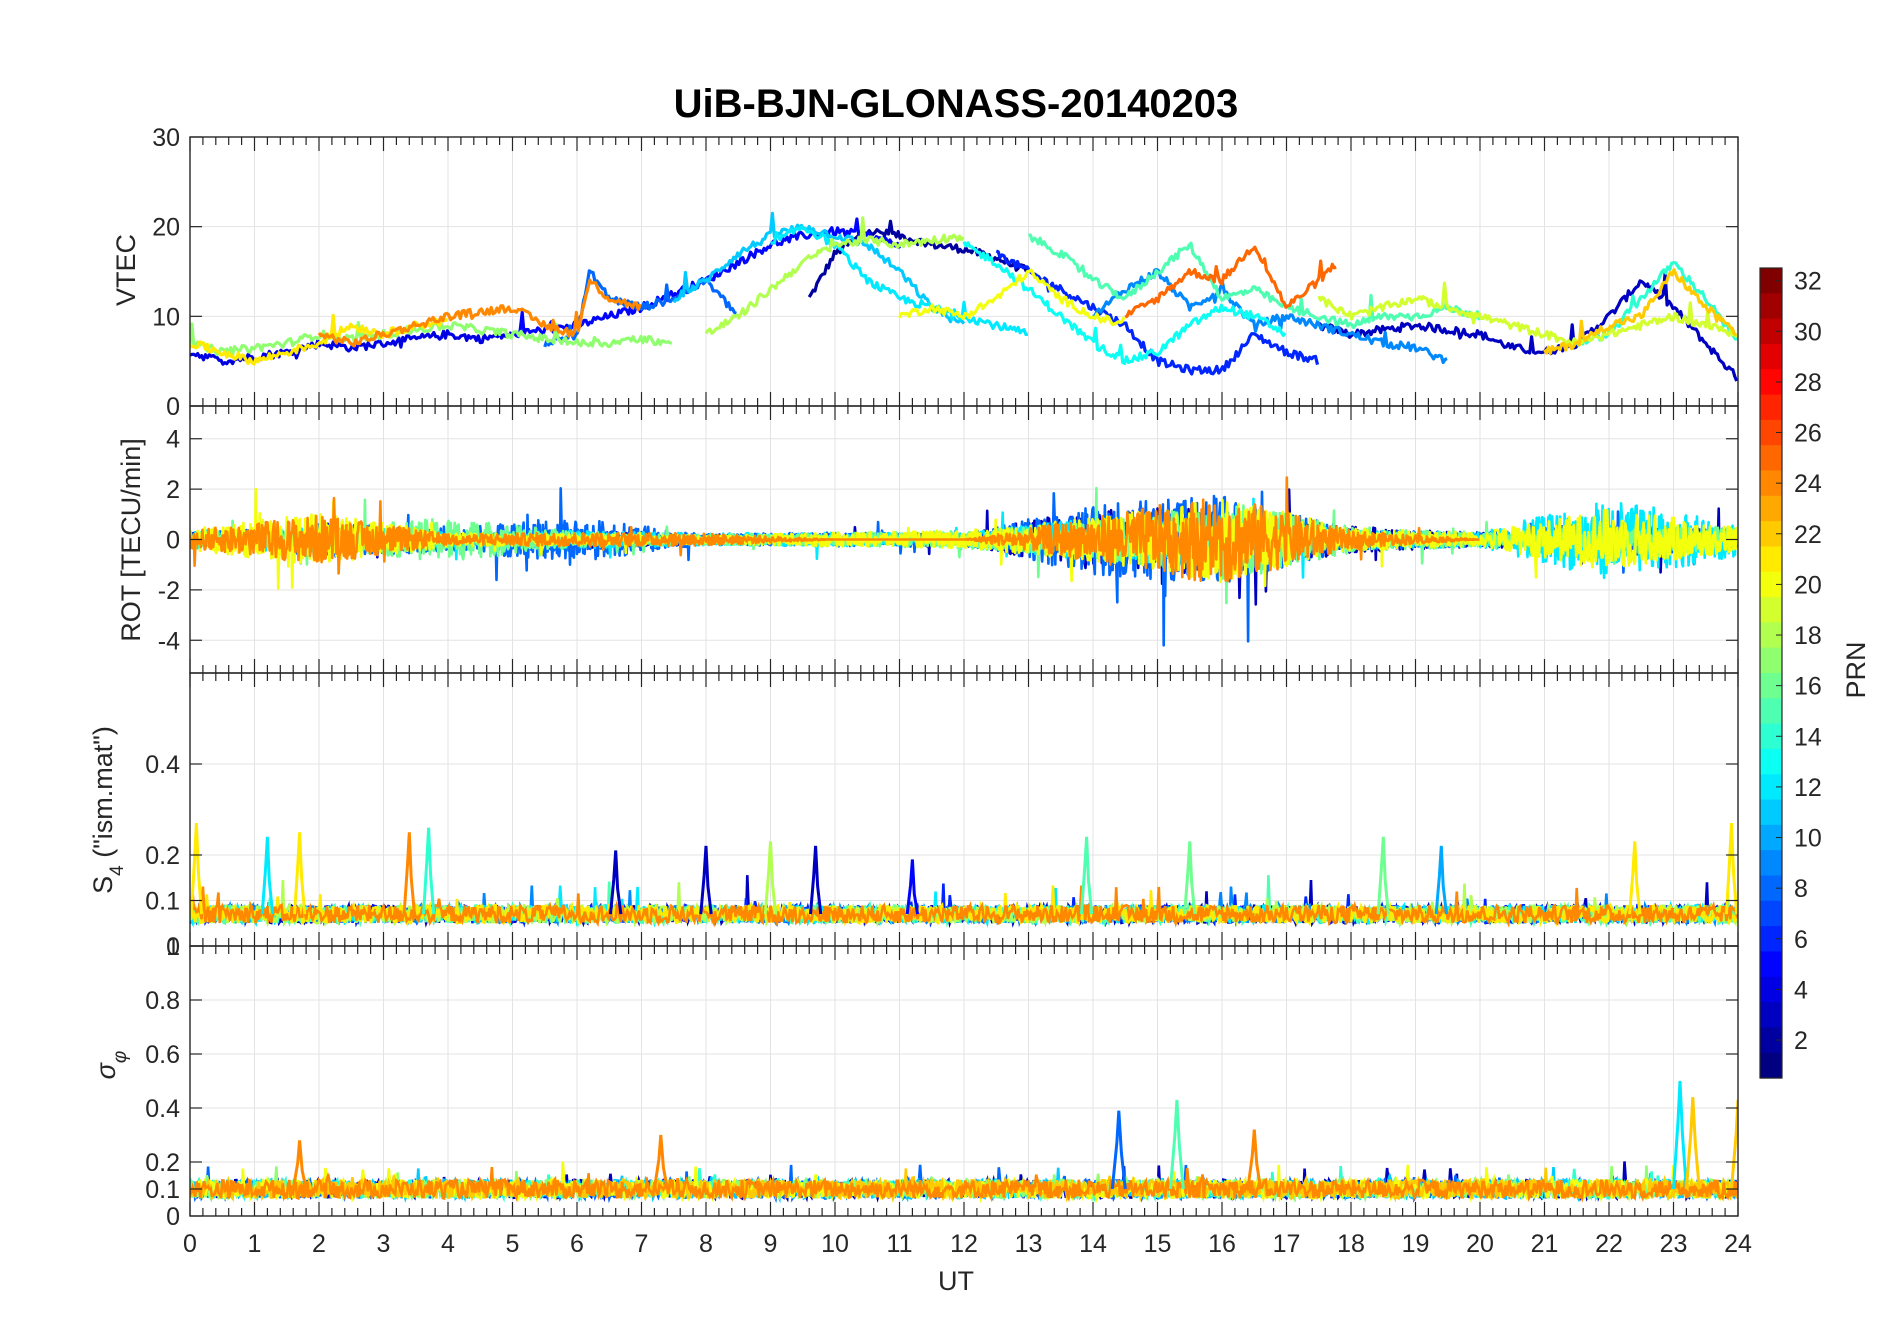 This screenshot has height=1330, width=1902. What do you see at coordinates (162, 1055) in the screenshot?
I see `sigma-ytick-label: 0.6` at bounding box center [162, 1055].